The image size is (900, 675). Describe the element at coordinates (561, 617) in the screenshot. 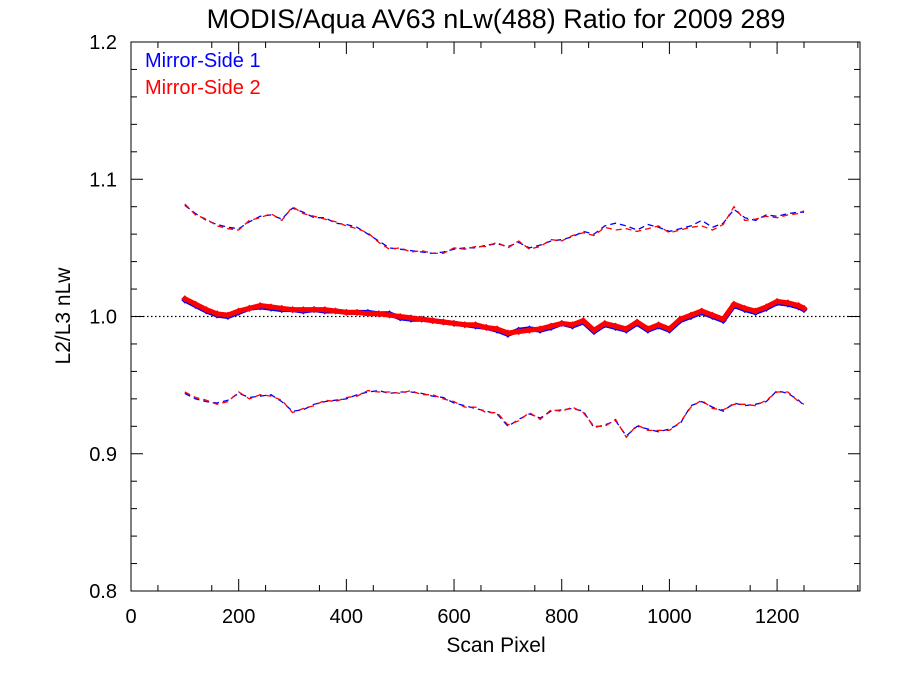

I see `x-tick-label: 800` at that location.